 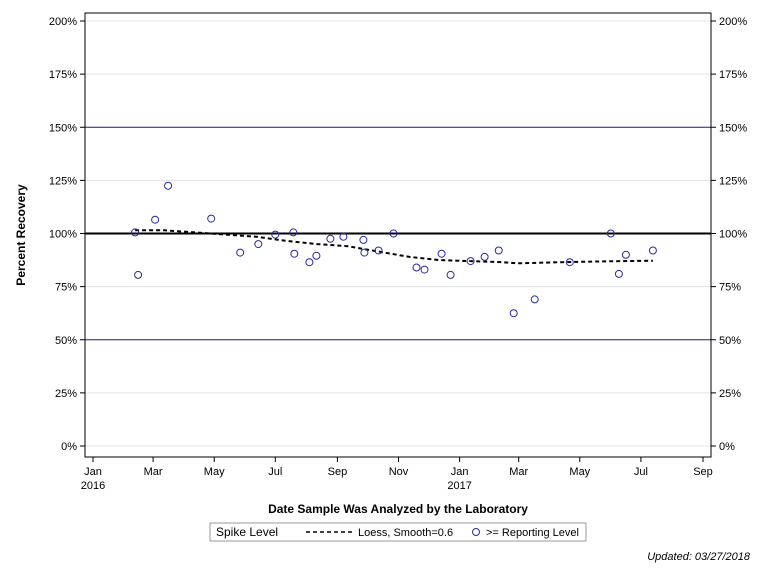 I want to click on loess-line, so click(x=394, y=247).